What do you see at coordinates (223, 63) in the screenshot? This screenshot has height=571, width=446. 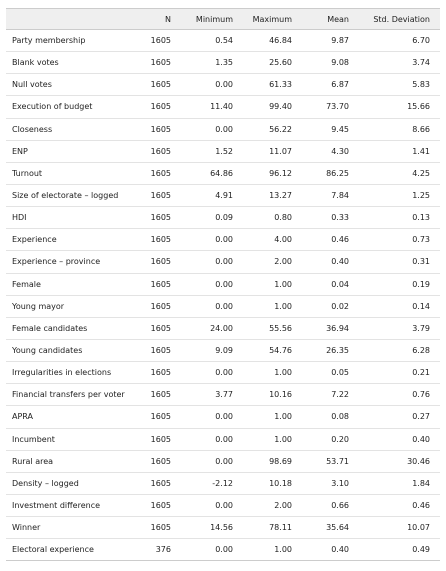 I see `table-row: Blank votes 1605 1.35 25.60 9.08 3.74` at bounding box center [223, 63].